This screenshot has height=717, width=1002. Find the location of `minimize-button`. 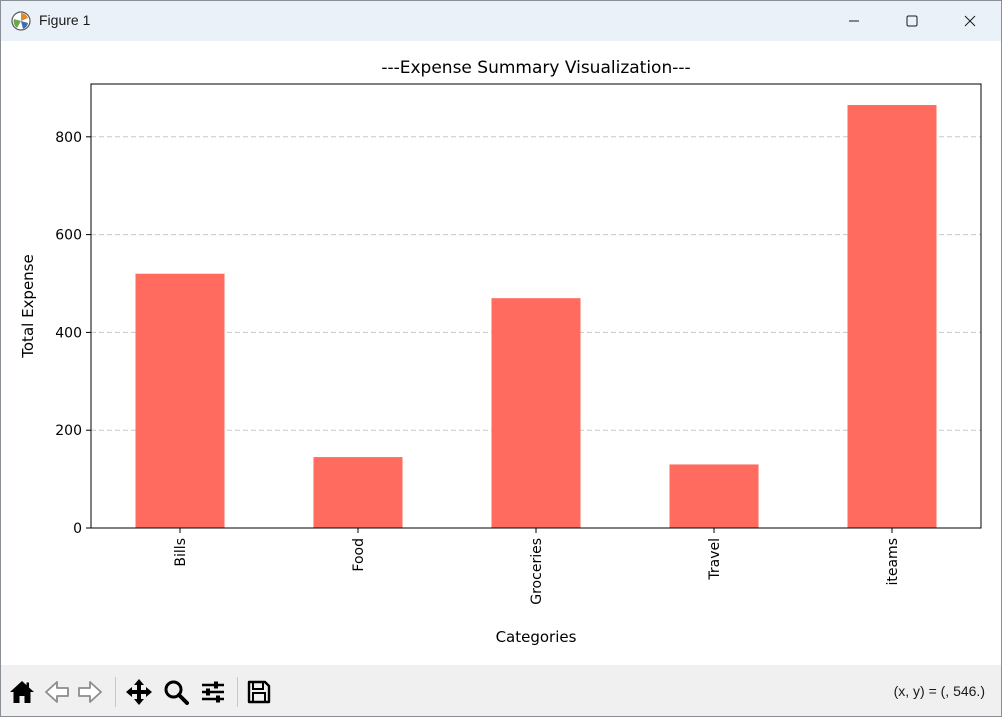

minimize-button is located at coordinates (854, 21).